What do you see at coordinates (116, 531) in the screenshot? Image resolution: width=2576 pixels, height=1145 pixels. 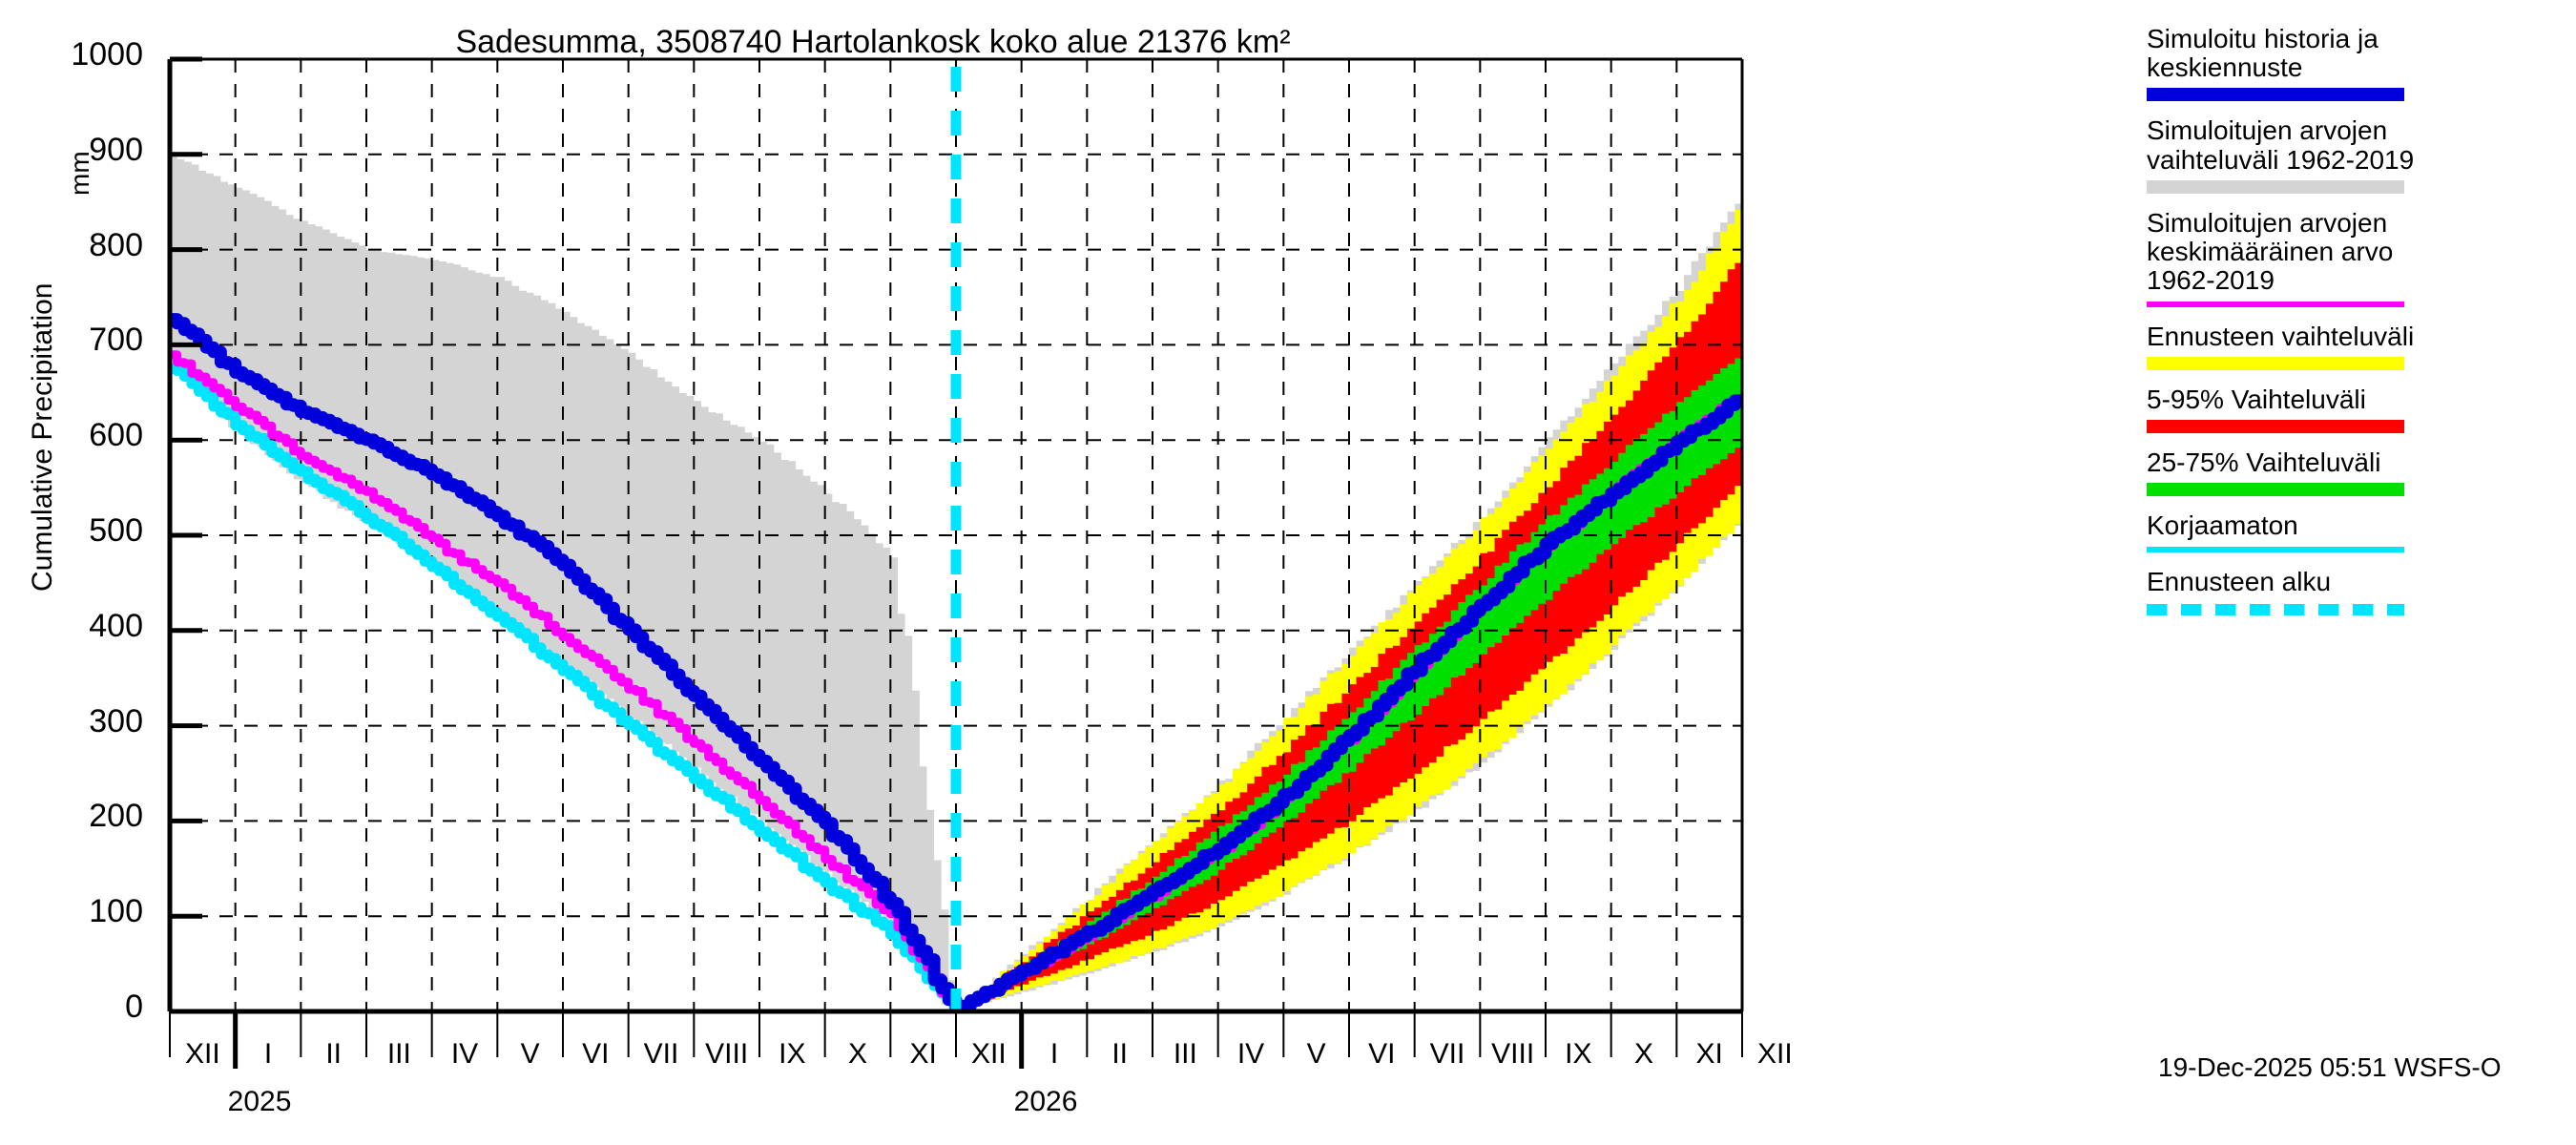 I see `y-tick-label: 500` at bounding box center [116, 531].